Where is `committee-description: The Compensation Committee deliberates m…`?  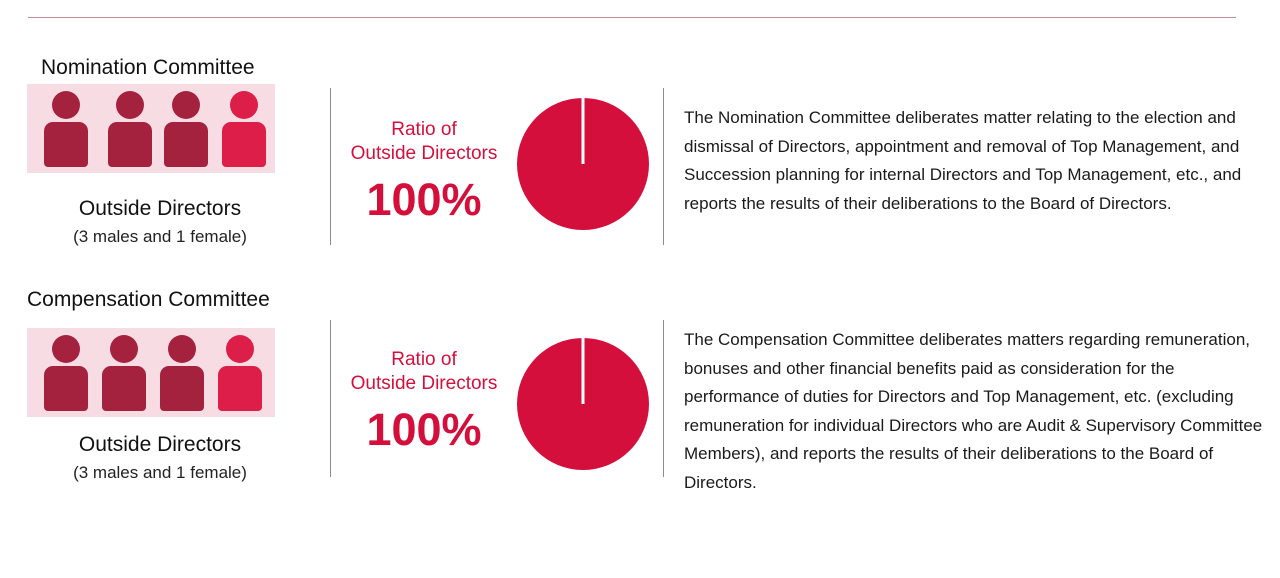 committee-description: The Compensation Committee deliberates m… is located at coordinates (973, 411).